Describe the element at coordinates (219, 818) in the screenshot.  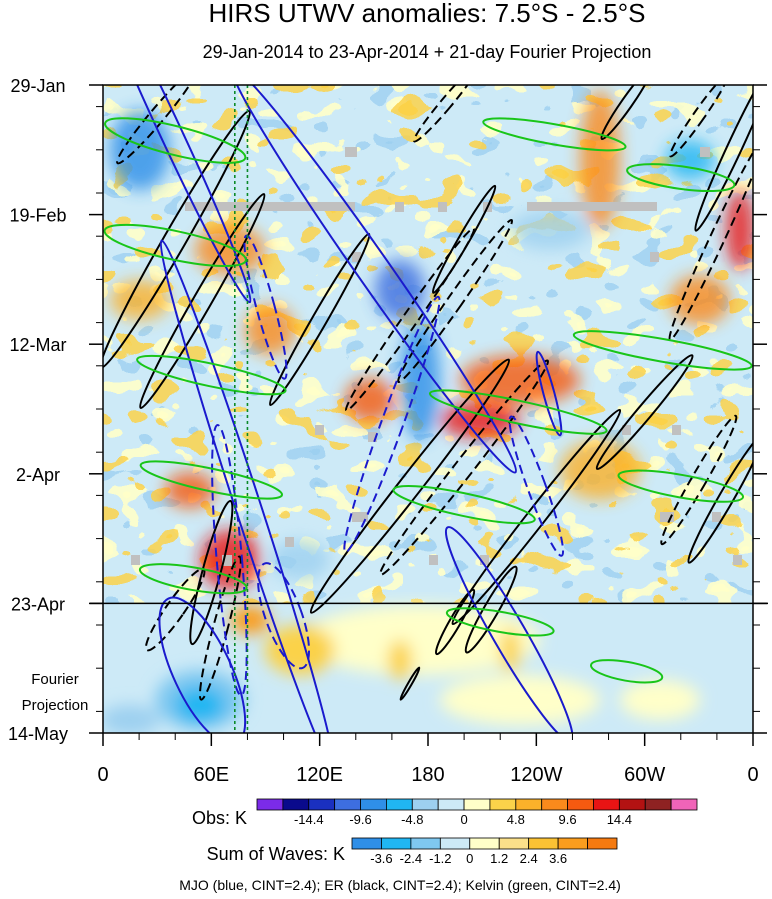
I see `obs-colorbar-label: Obs: K` at that location.